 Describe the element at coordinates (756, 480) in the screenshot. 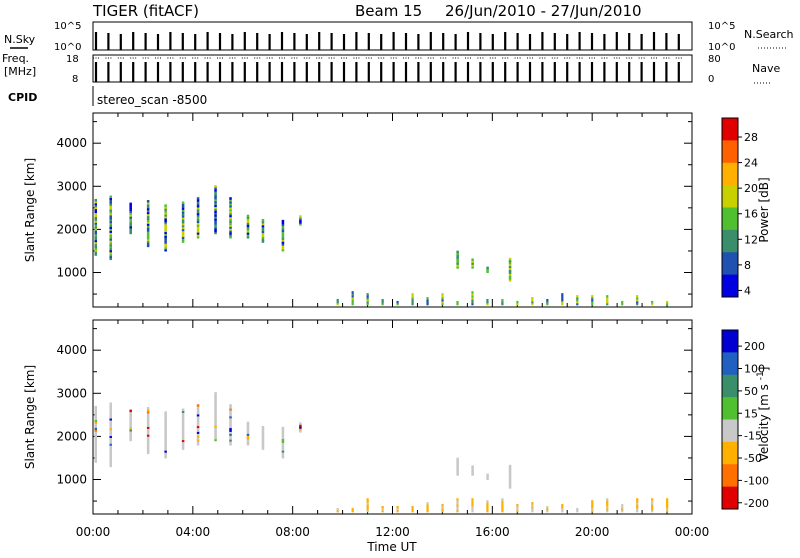

I see `colorbar-tick-label: -100` at that location.